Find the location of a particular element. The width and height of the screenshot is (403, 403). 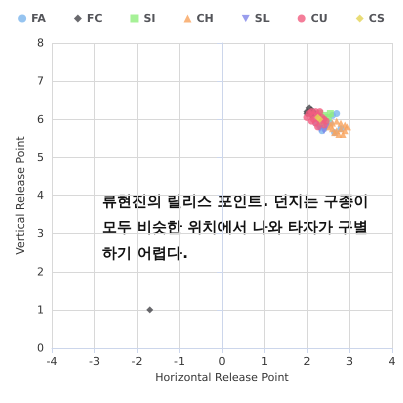

legend-label: SI is located at coordinates (149, 18).